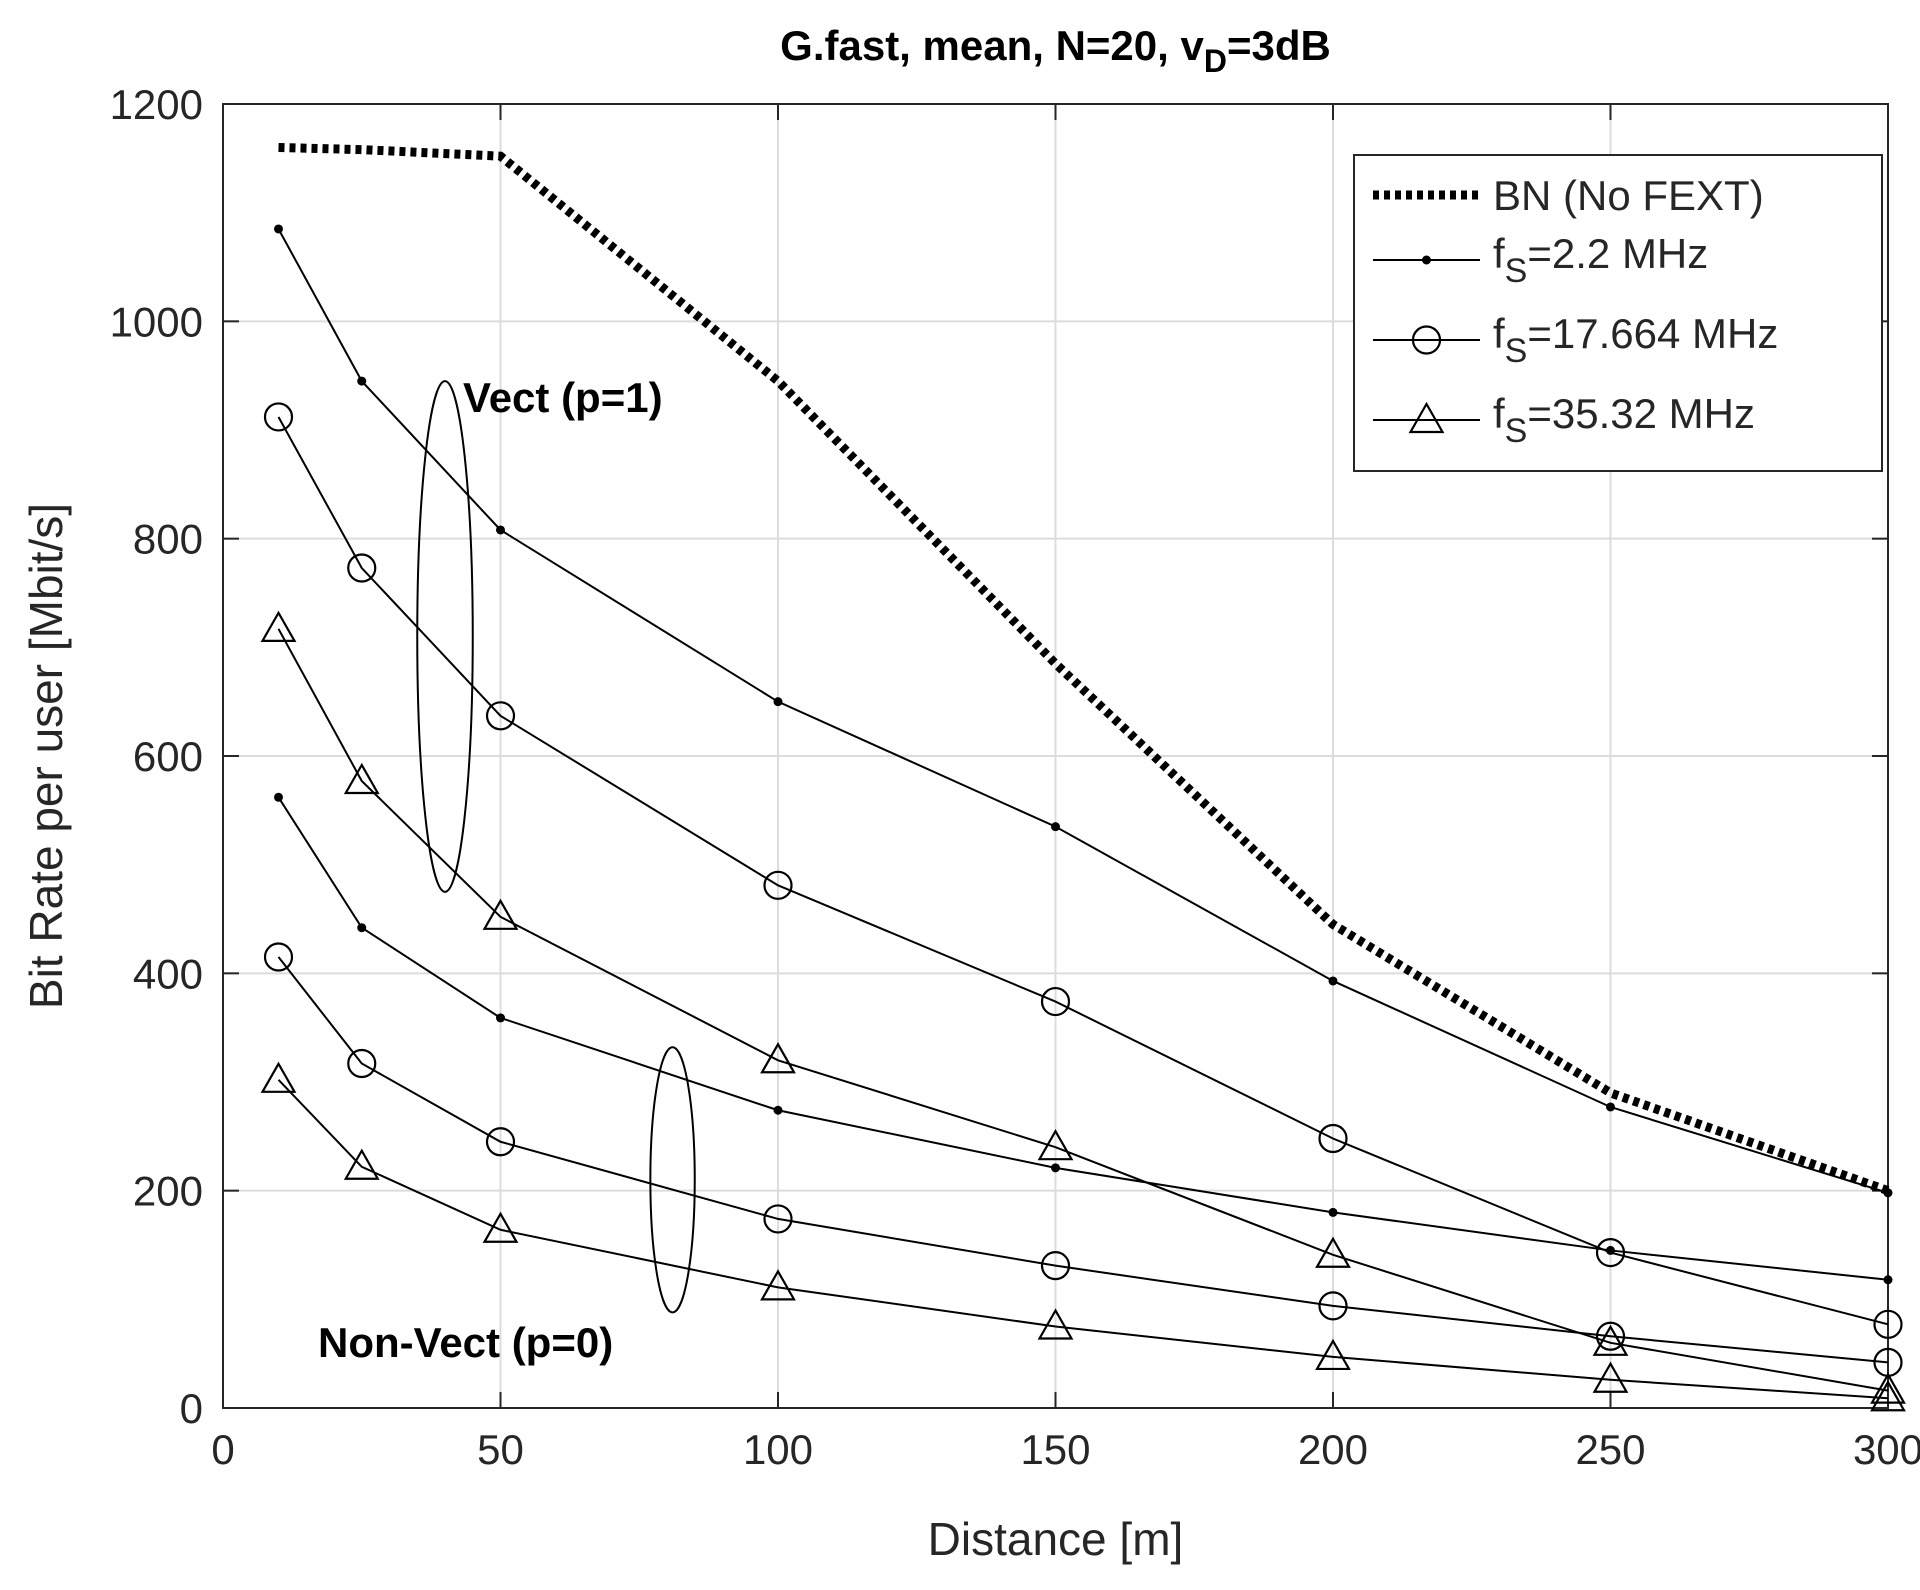 The image size is (1920, 1590). Describe the element at coordinates (778, 1449) in the screenshot. I see `x-tick-label: 100` at that location.